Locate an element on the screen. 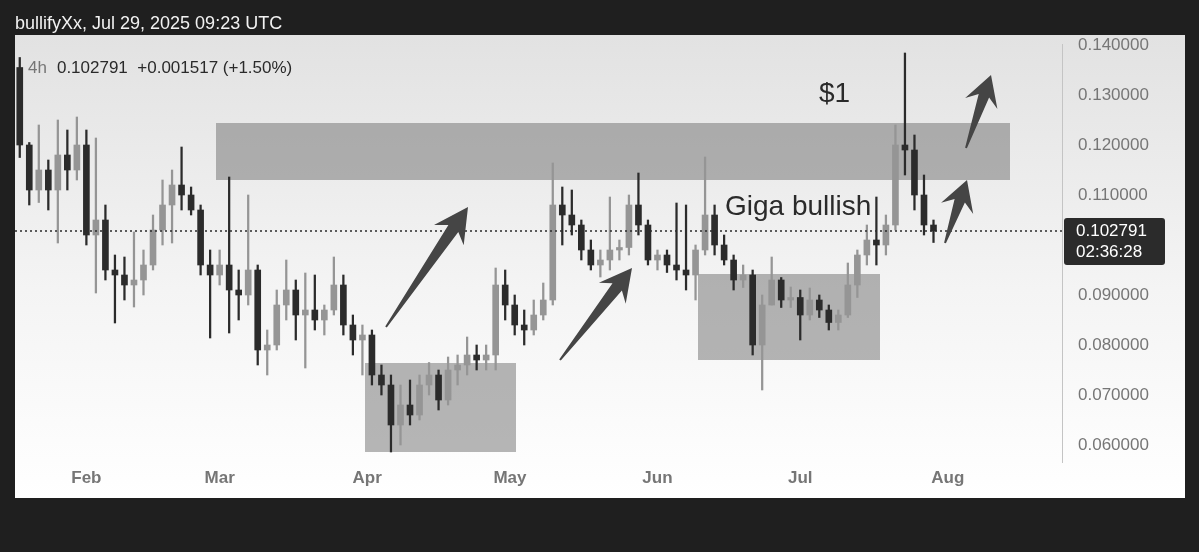 Image resolution: width=1199 pixels, height=552 pixels. y-tick-label: 0.120000 is located at coordinates (1113, 144).